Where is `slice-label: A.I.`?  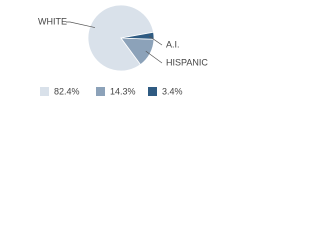
slice-label: A.I. is located at coordinates (173, 44).